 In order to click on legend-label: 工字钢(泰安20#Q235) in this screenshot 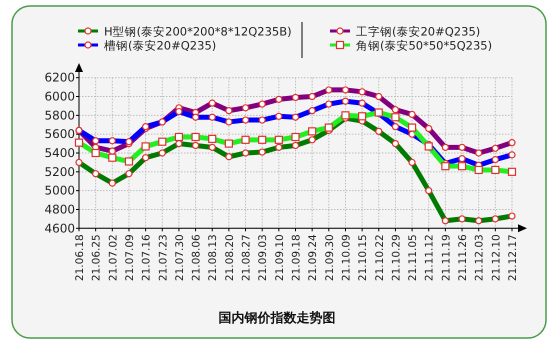, I will do `click(418, 31)`.